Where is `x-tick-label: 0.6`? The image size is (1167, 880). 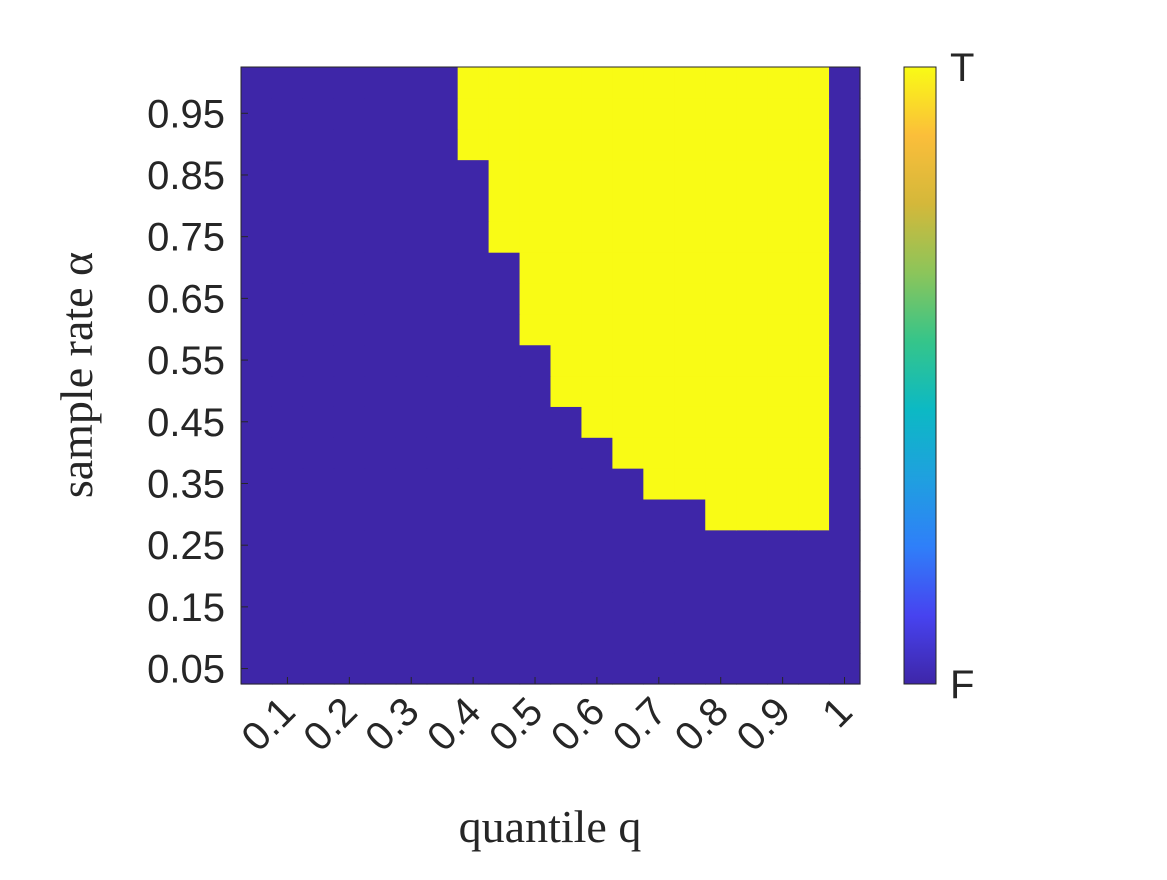 x-tick-label: 0.6 is located at coordinates (578, 724).